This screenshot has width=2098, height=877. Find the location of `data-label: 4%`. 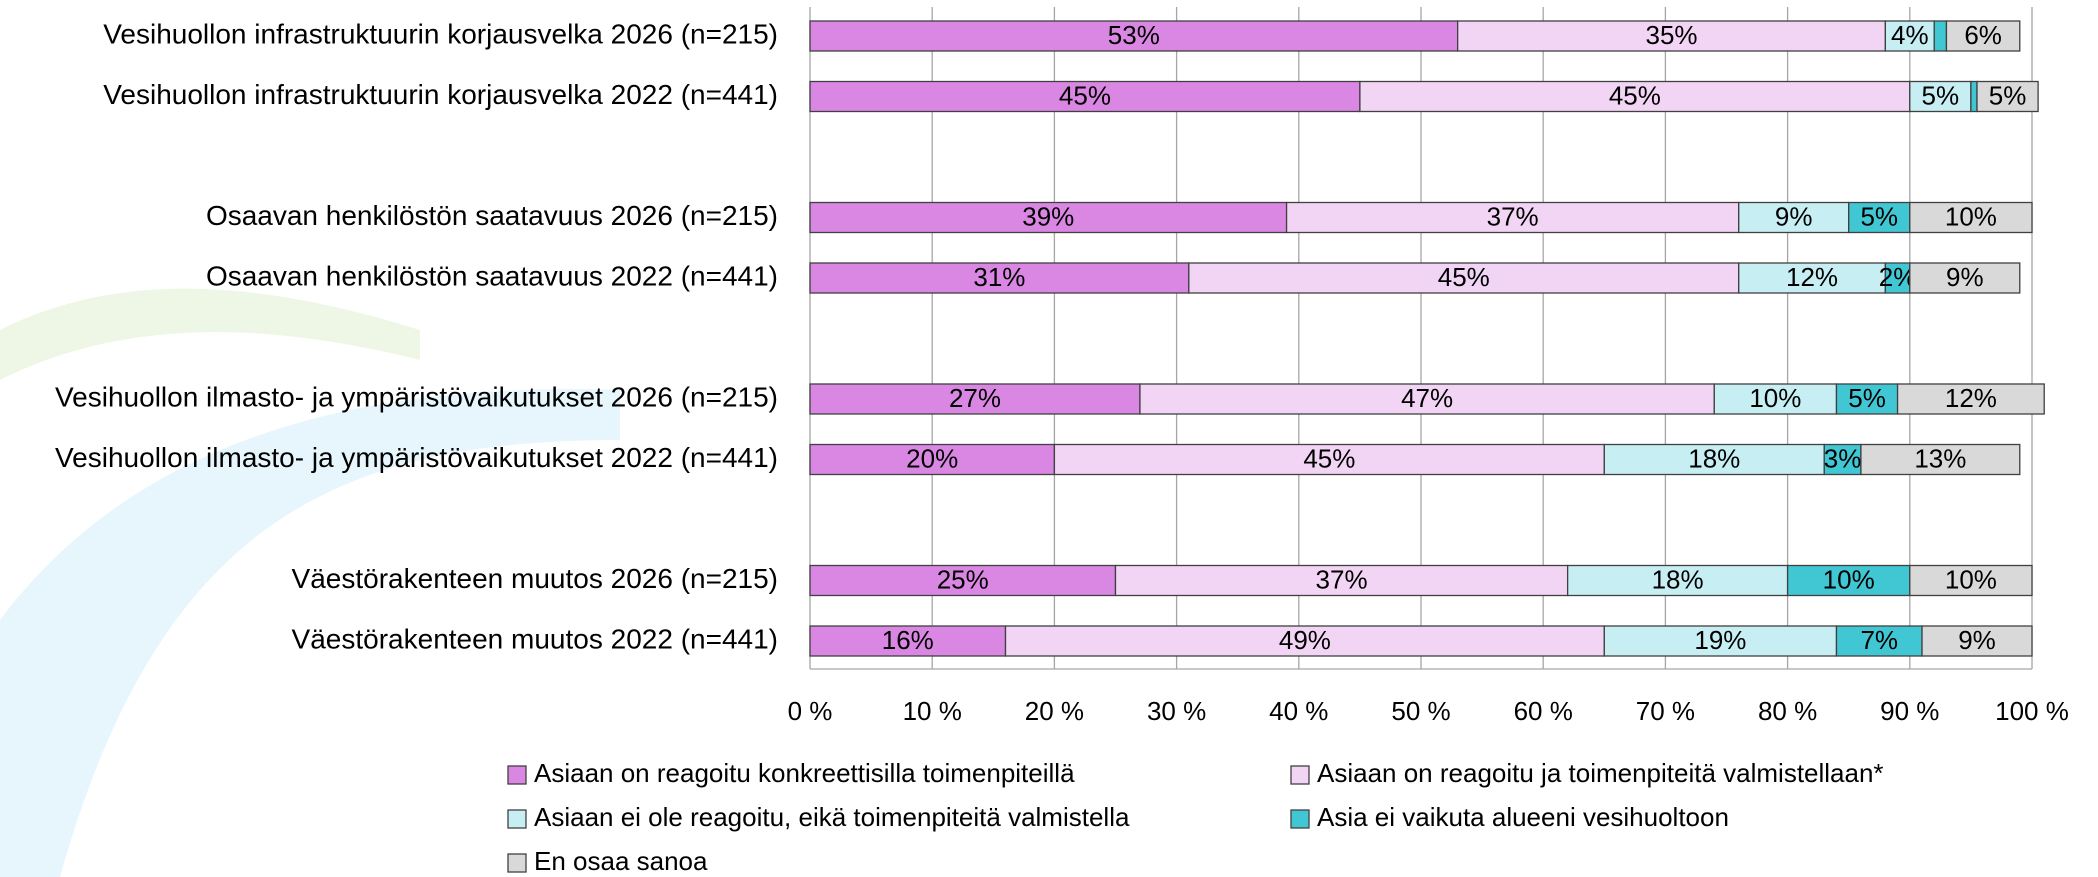

data-label: 4% is located at coordinates (1910, 35).